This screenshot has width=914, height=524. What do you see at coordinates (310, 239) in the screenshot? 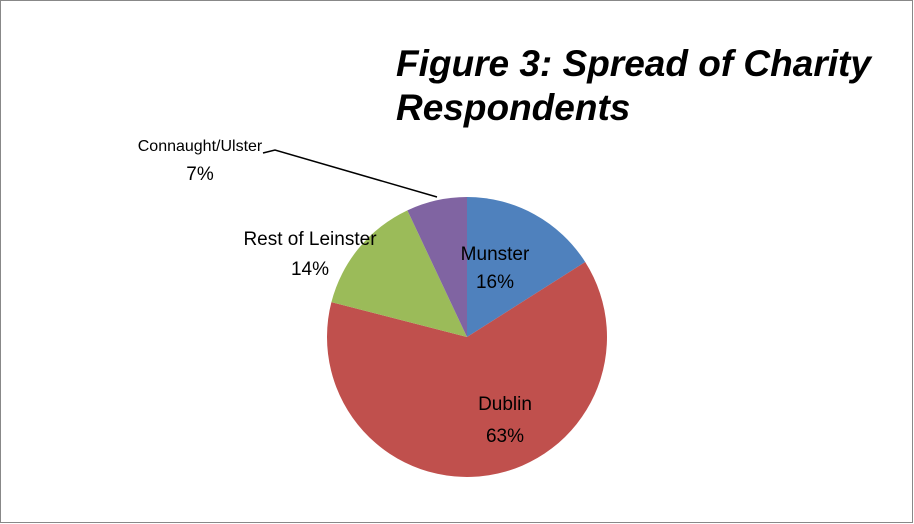
I see `slice-label: Rest of Leinster` at bounding box center [310, 239].